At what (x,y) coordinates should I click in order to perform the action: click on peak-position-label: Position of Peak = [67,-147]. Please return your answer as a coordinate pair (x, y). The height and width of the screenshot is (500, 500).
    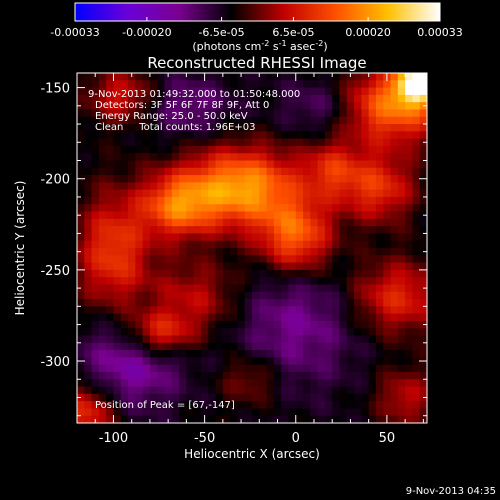
    Looking at the image, I should click on (165, 405).